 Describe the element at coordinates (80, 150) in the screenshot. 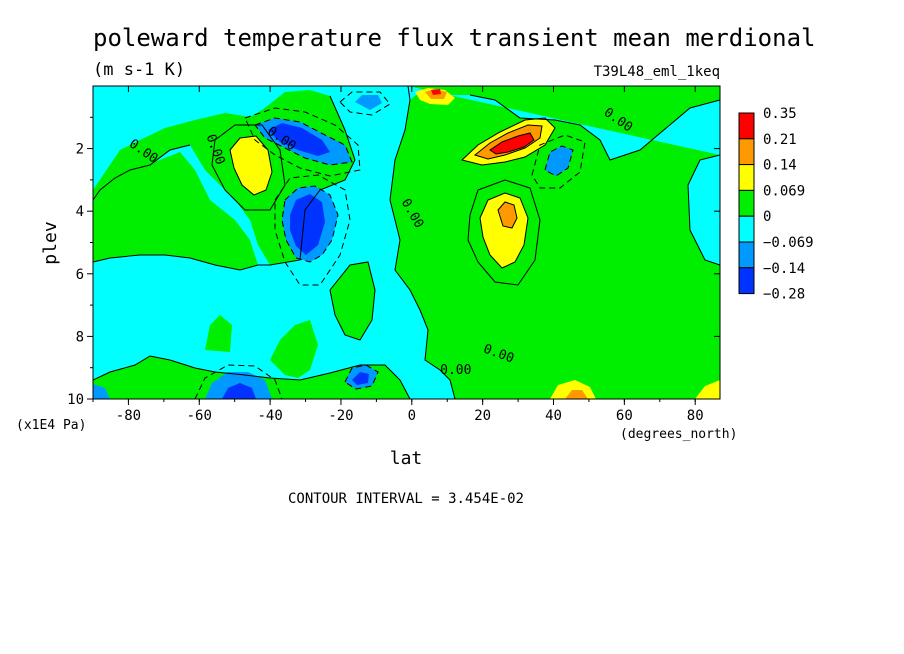

I see `y-tick-label: 2` at that location.